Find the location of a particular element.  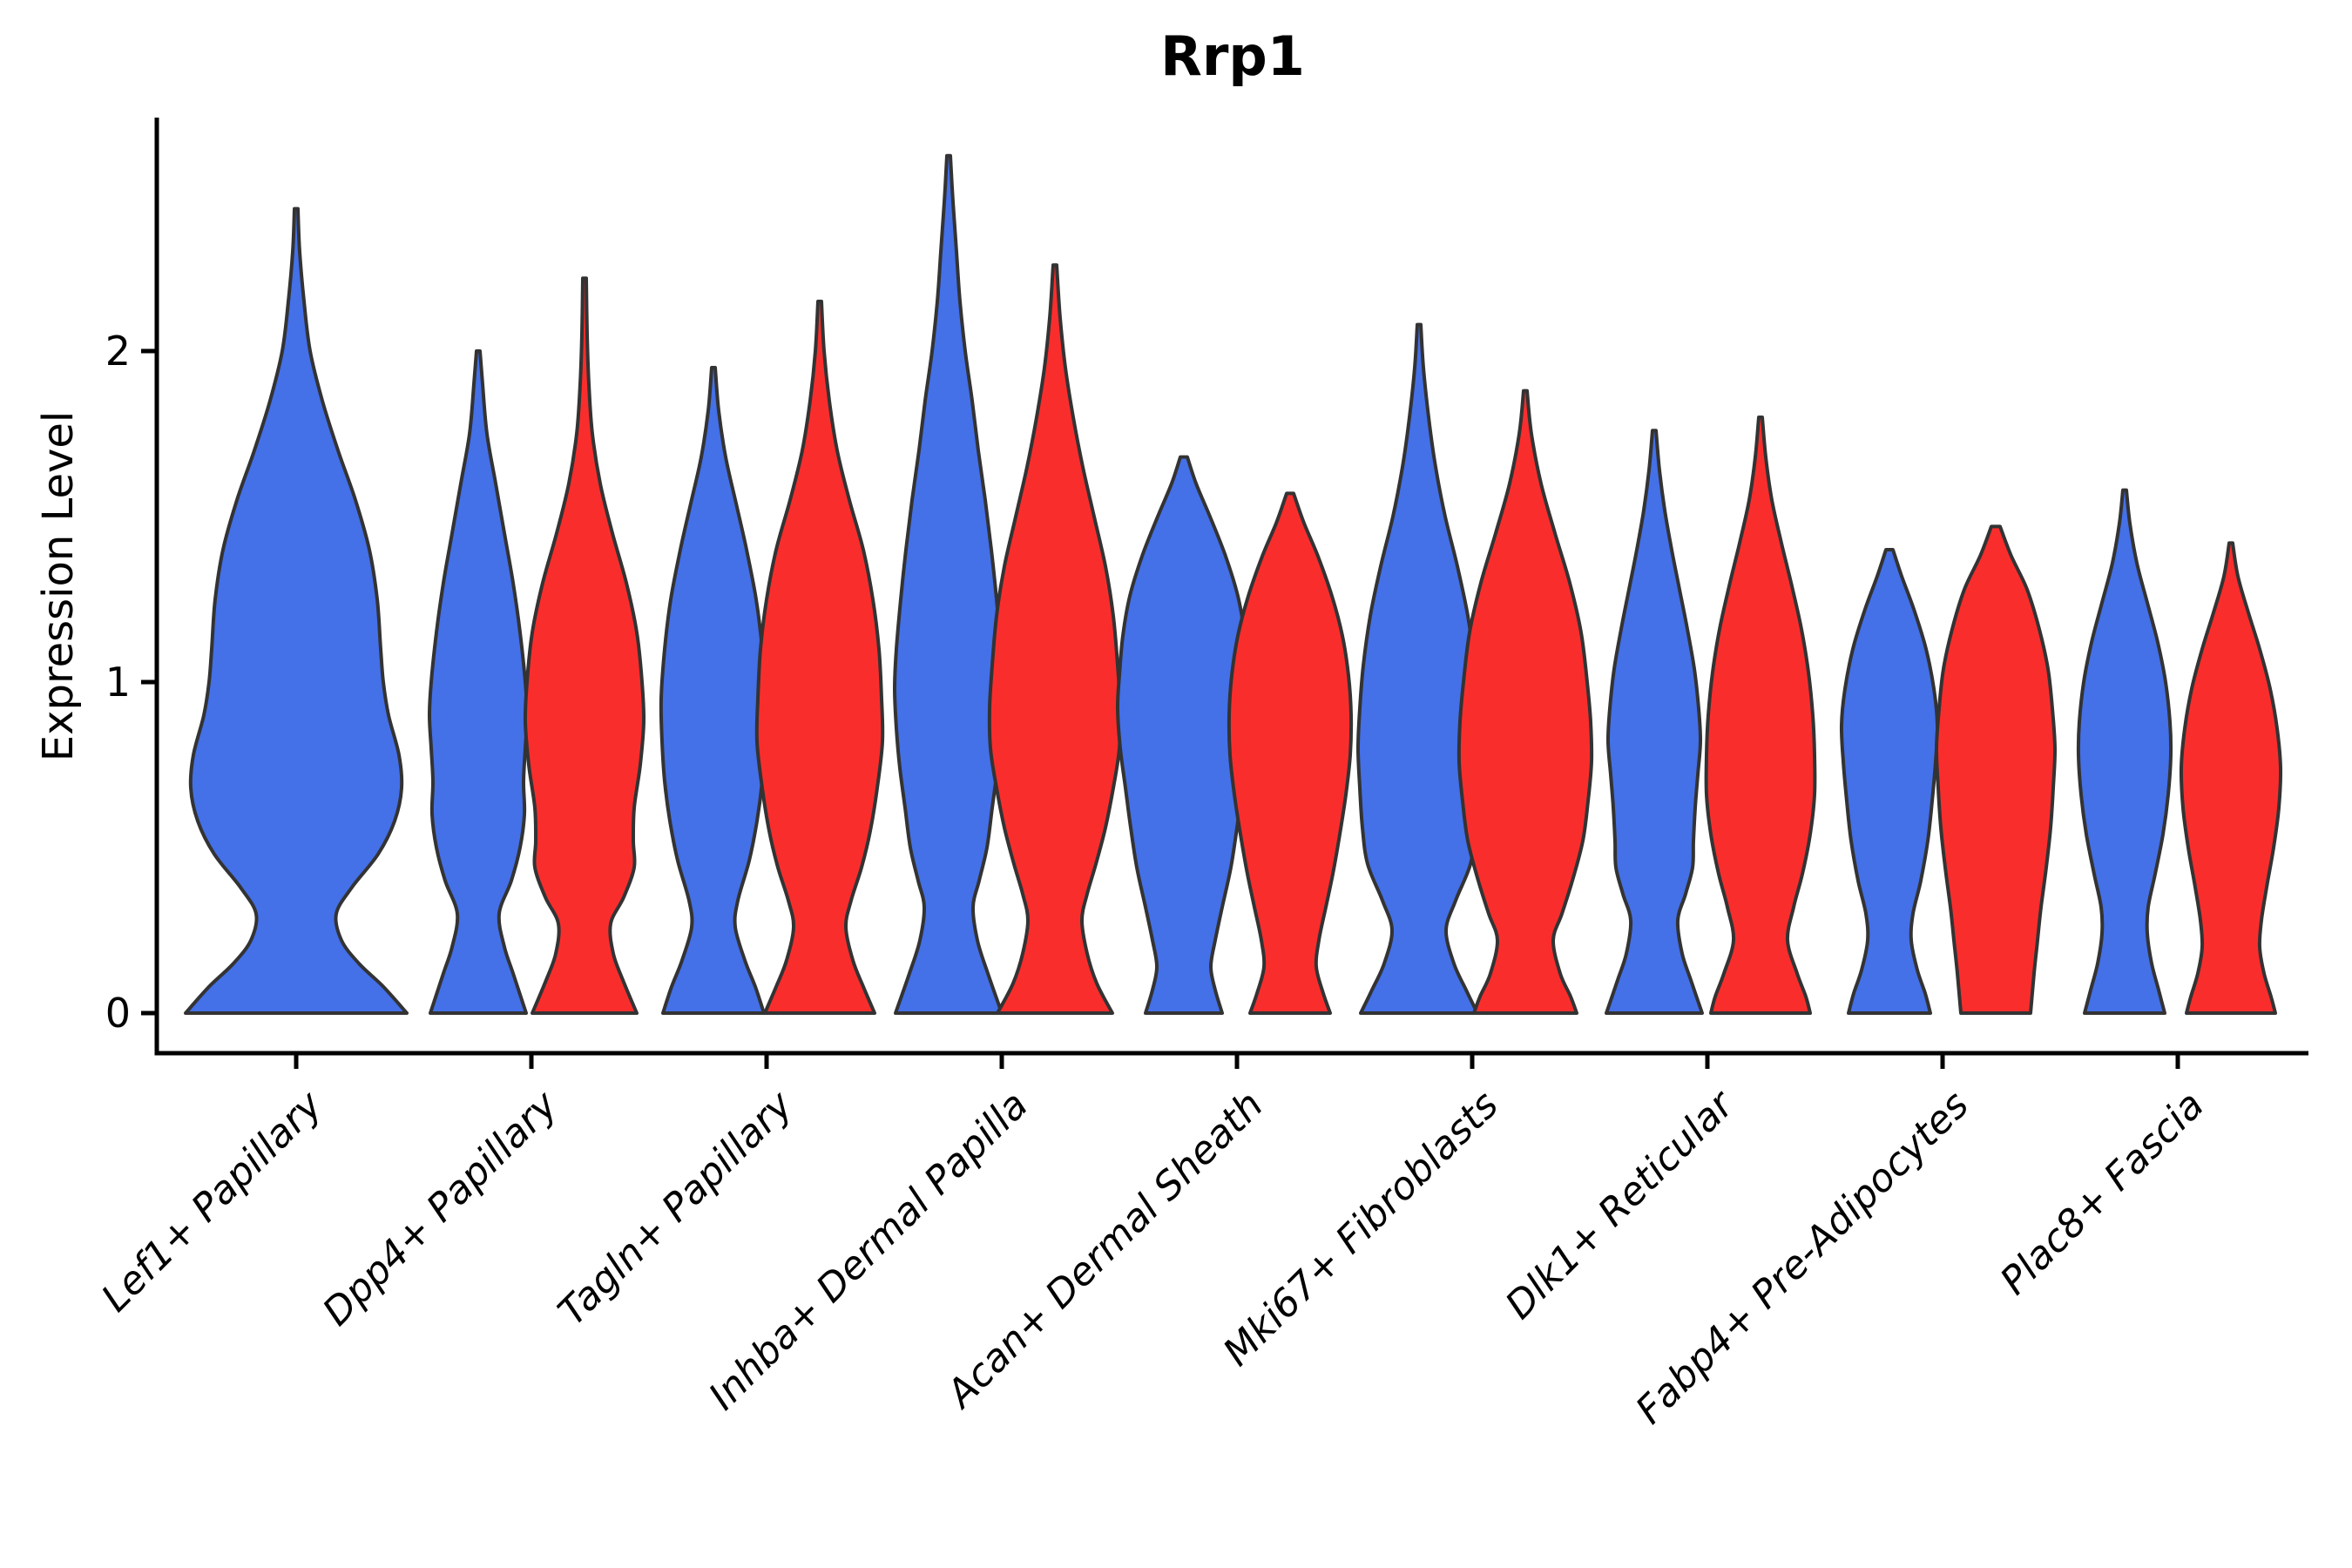

violin-mki67-fibroblasts-red is located at coordinates (1525, 702).